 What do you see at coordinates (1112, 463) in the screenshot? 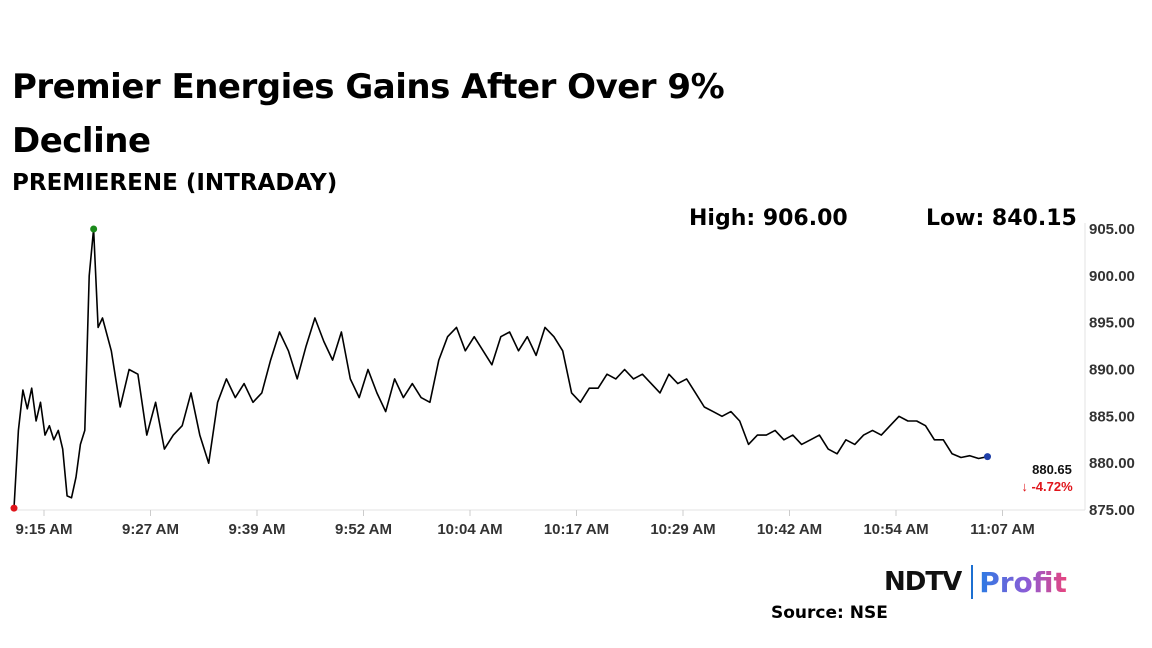
I see `y-tick-label: 880.00` at bounding box center [1112, 463].